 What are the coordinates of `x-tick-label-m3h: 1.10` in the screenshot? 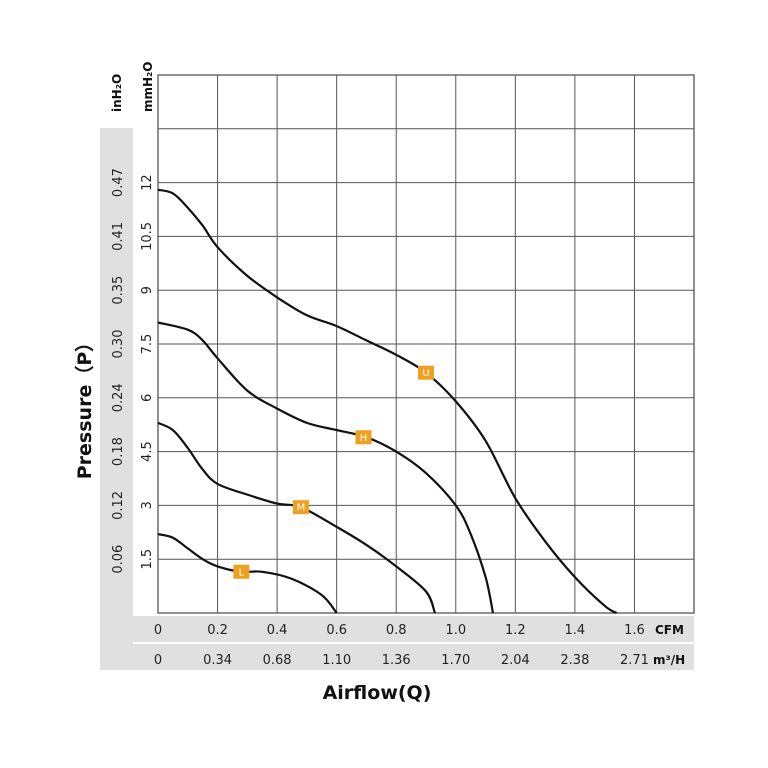 It's located at (336, 660).